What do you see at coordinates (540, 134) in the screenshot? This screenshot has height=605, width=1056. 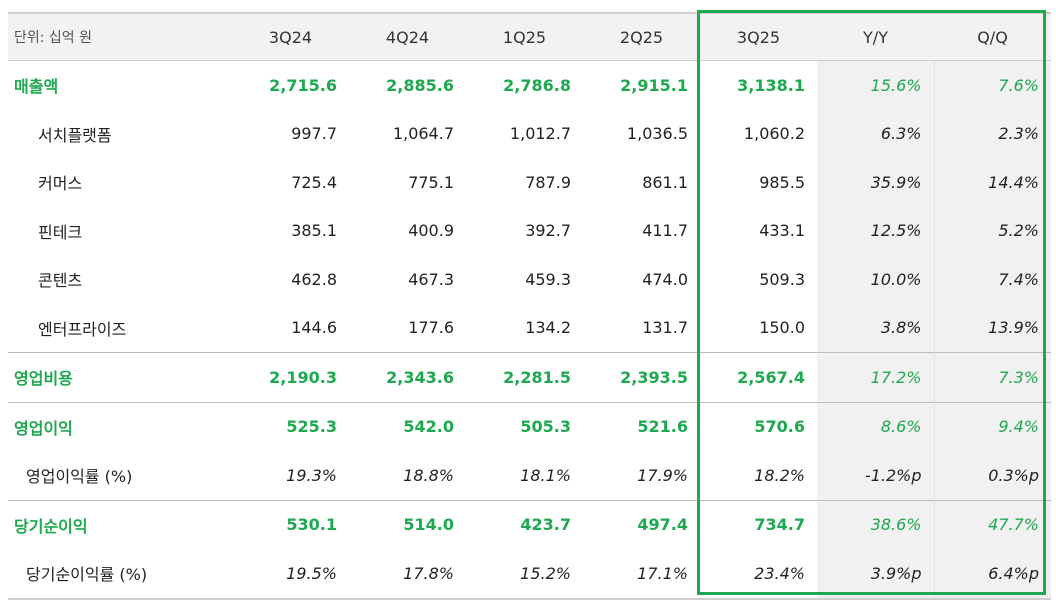 I see `table-cell: 1,012.7` at bounding box center [540, 134].